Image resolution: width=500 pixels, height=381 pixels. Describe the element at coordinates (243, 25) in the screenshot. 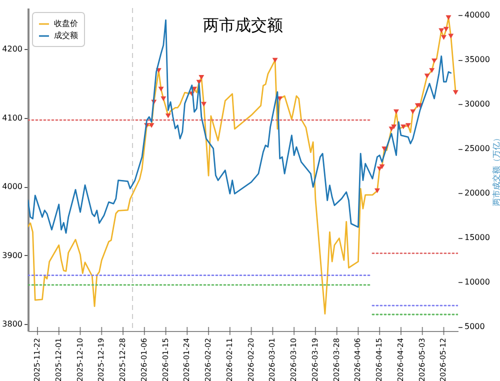

I see `text: 两市成交额` at that location.